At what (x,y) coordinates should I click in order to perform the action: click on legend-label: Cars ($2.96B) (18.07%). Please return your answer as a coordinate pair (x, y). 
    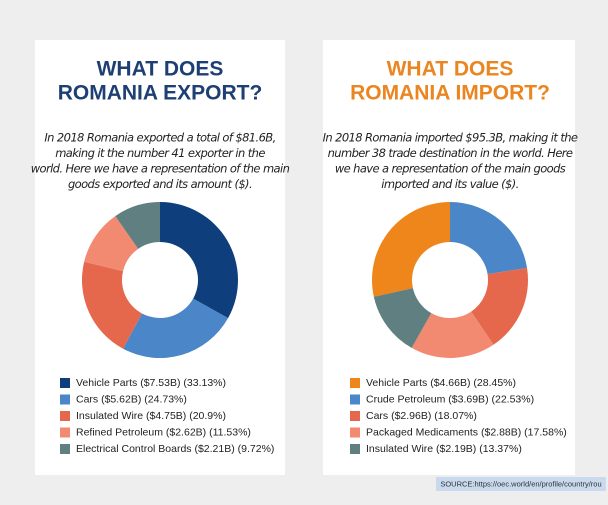
    Looking at the image, I should click on (421, 416).